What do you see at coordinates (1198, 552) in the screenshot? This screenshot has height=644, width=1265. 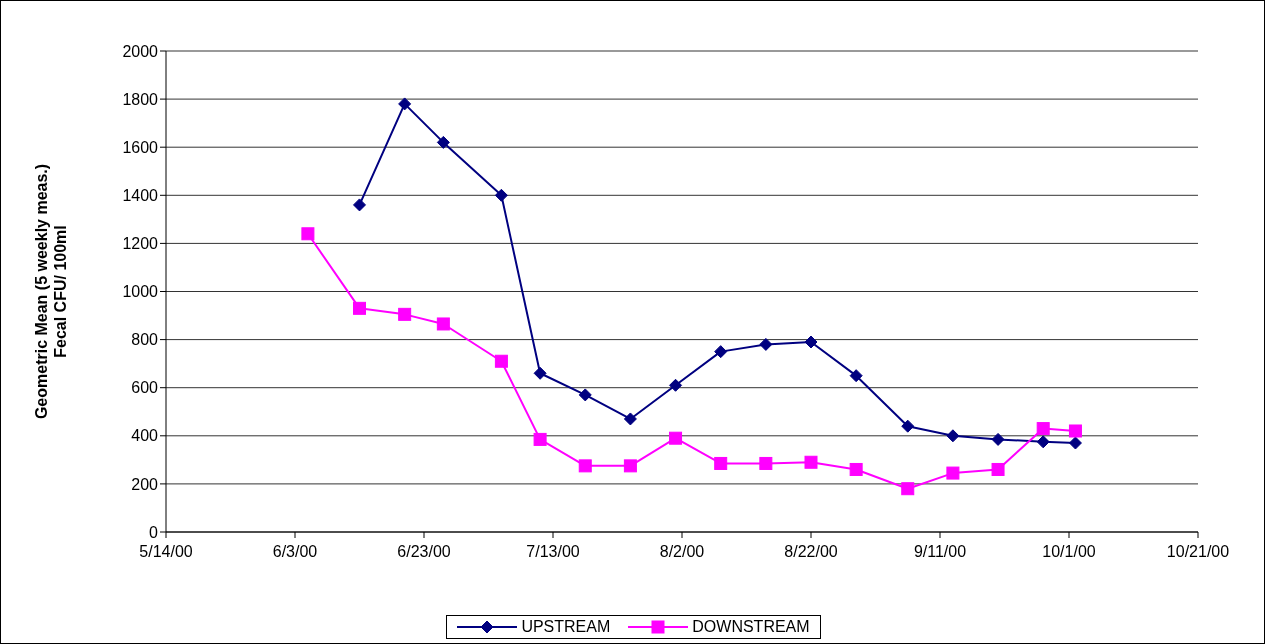 I see `x-tick-label: 10/21/00` at bounding box center [1198, 552].